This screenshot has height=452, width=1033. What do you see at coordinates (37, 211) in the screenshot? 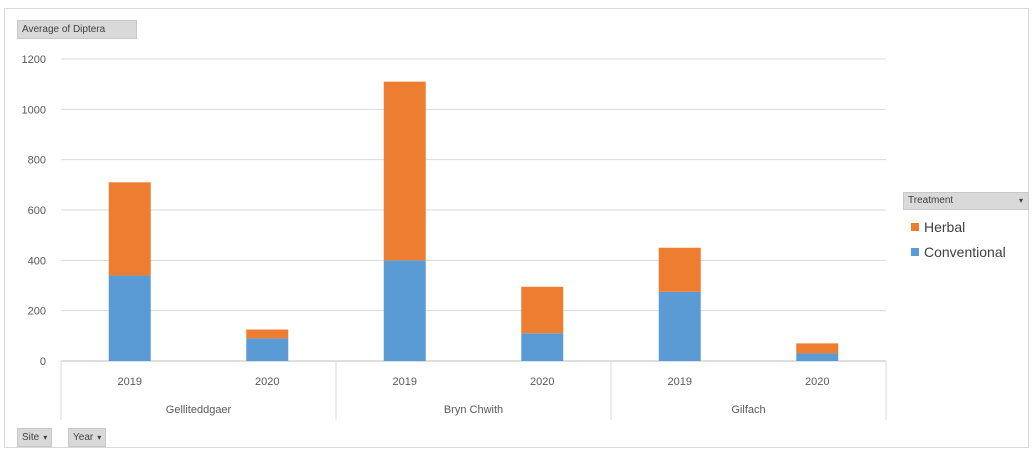
I see `y-tick-label: 600` at bounding box center [37, 211].